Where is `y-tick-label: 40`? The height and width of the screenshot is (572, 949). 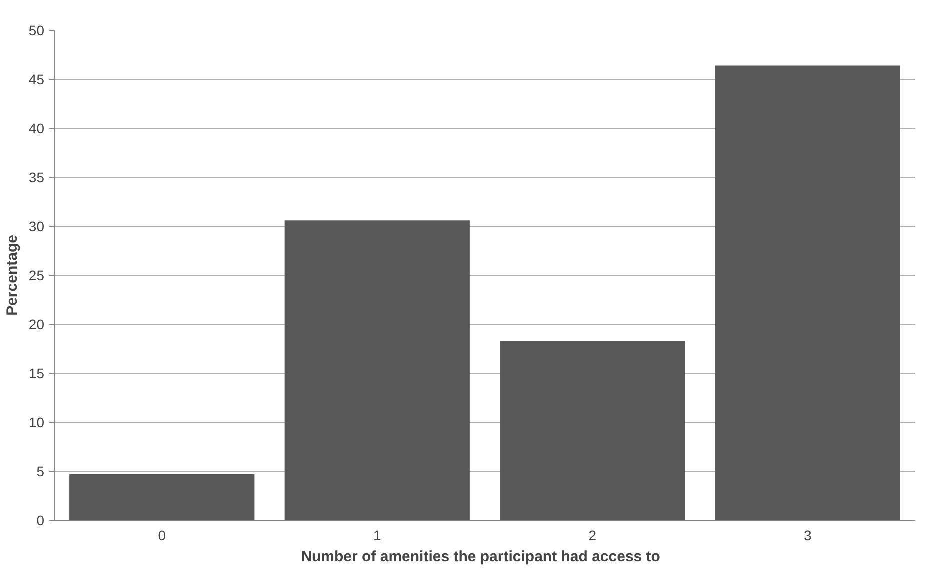 y-tick-label: 40 is located at coordinates (36, 128).